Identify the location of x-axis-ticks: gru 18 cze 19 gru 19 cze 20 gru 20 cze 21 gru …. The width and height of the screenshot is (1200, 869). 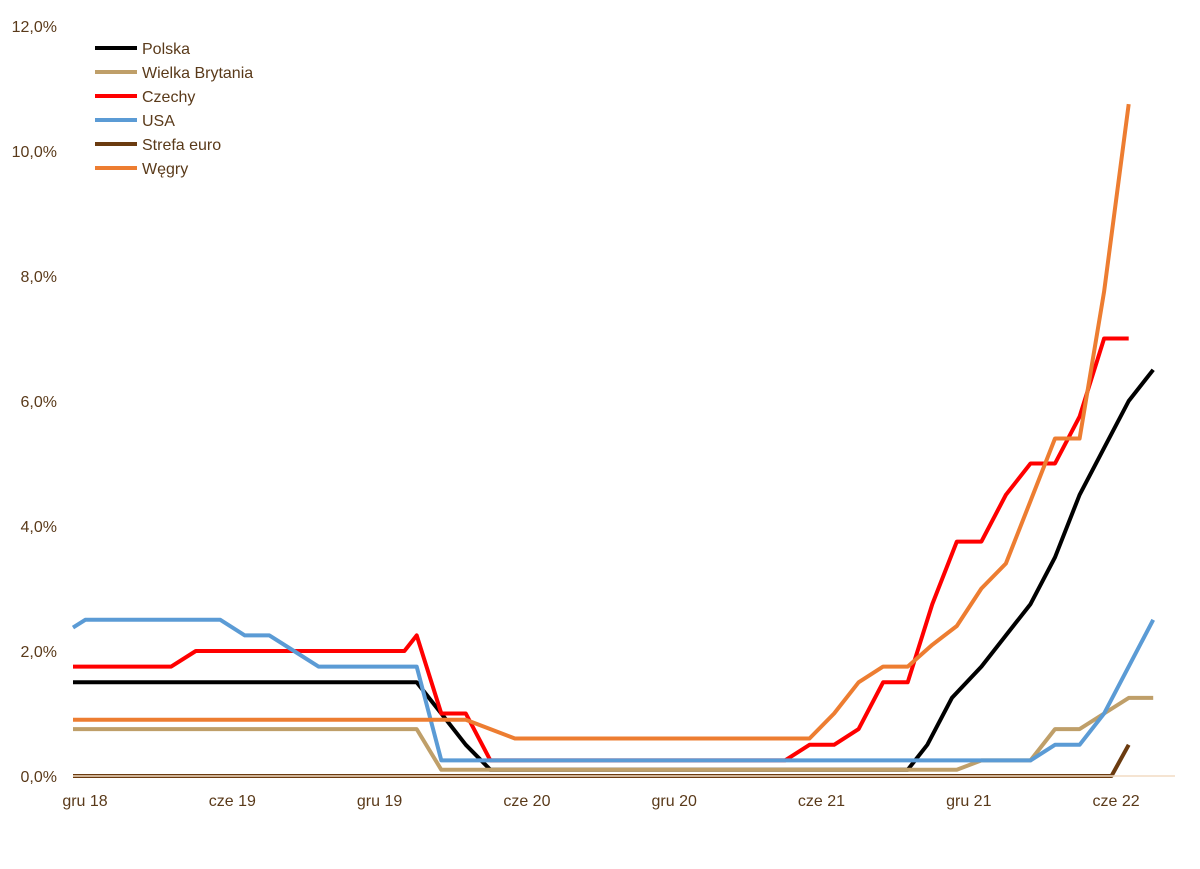
(600, 801).